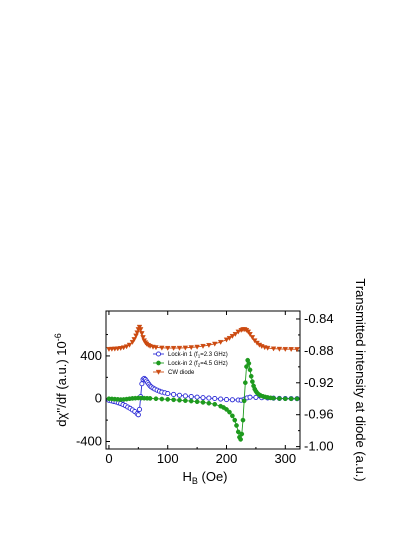 The image size is (415, 537). What do you see at coordinates (227, 458) in the screenshot?
I see `x-tick-label: 200` at bounding box center [227, 458].